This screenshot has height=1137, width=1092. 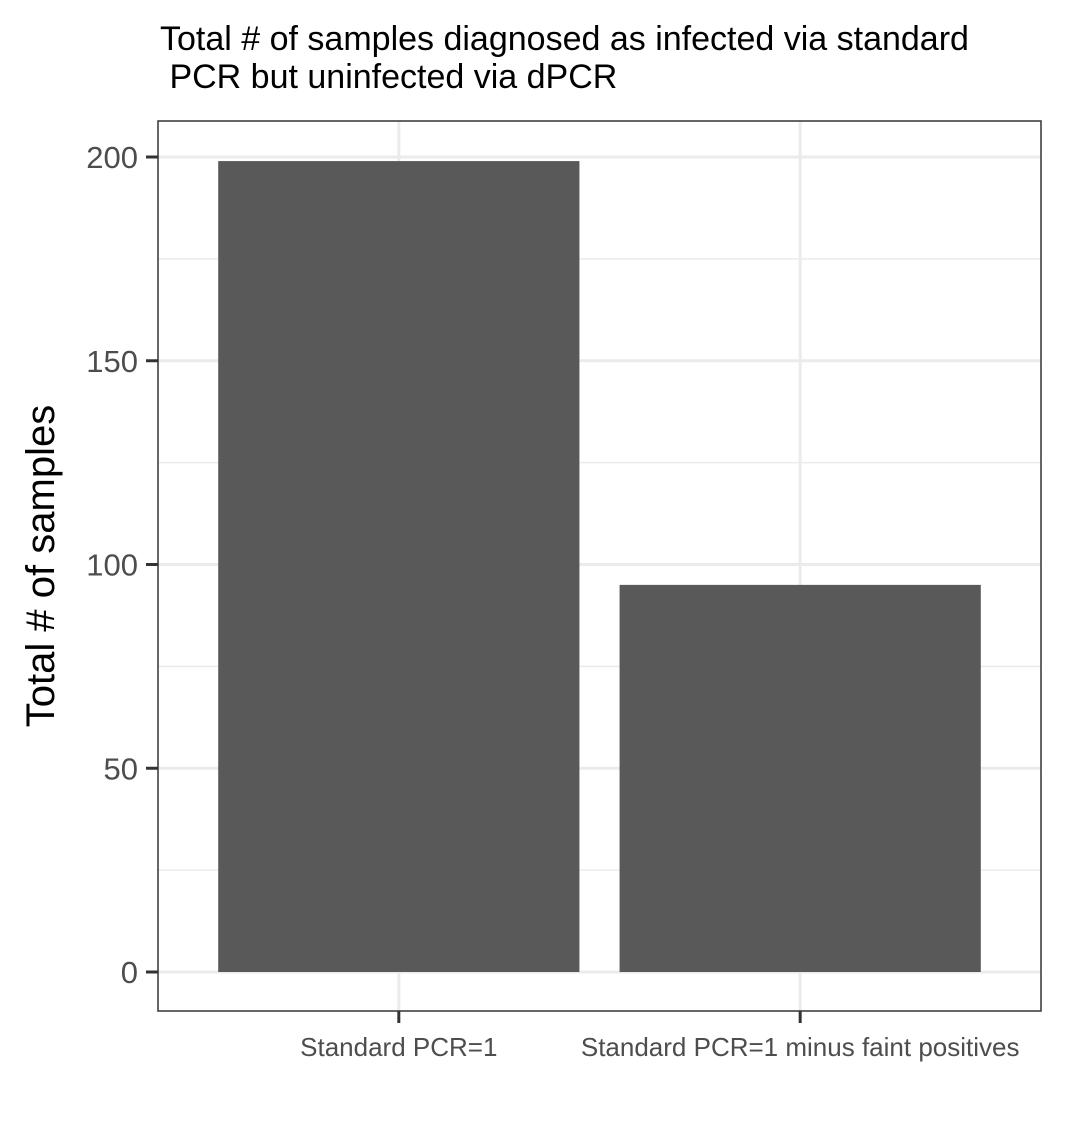 I want to click on y-tick-label: 0, so click(x=129, y=972).